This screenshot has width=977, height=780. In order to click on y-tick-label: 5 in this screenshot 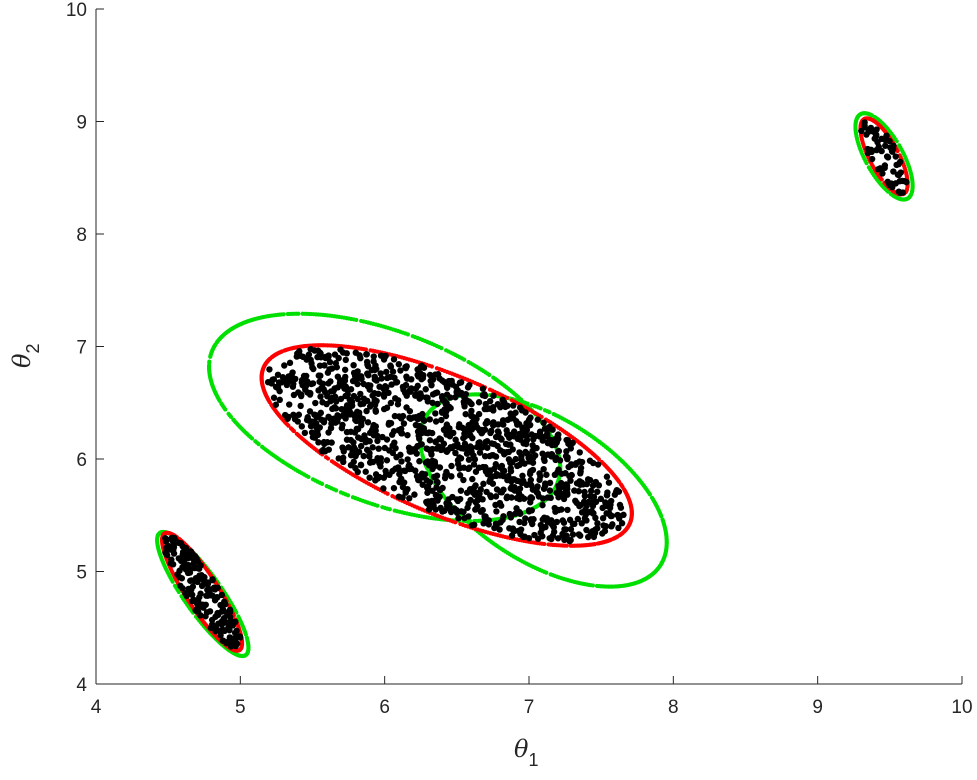, I will do `click(81, 573)`.